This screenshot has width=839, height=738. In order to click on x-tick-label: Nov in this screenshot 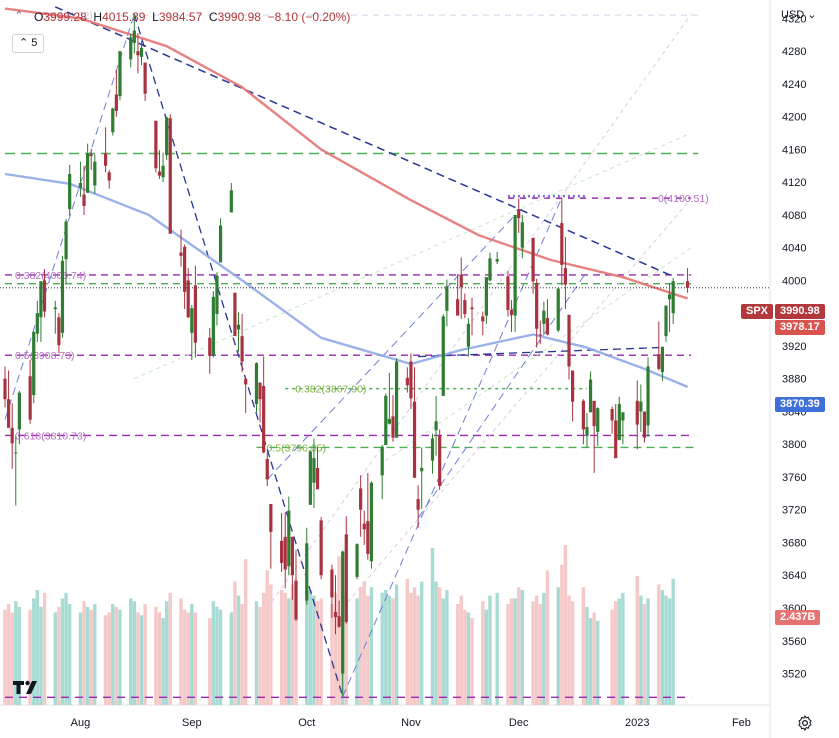, I will do `click(411, 723)`.